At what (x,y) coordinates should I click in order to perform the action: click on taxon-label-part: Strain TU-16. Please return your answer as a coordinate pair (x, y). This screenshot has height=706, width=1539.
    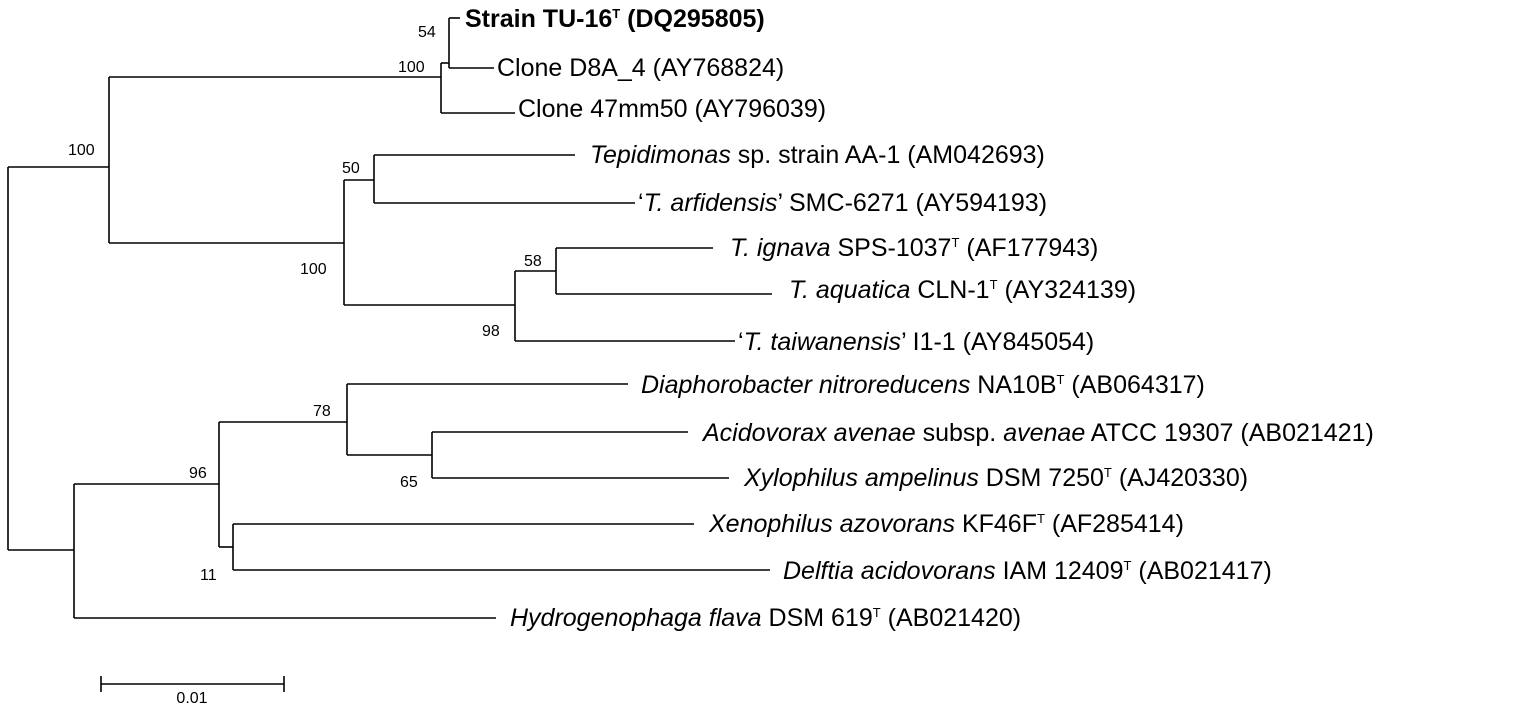
    Looking at the image, I should click on (538, 19).